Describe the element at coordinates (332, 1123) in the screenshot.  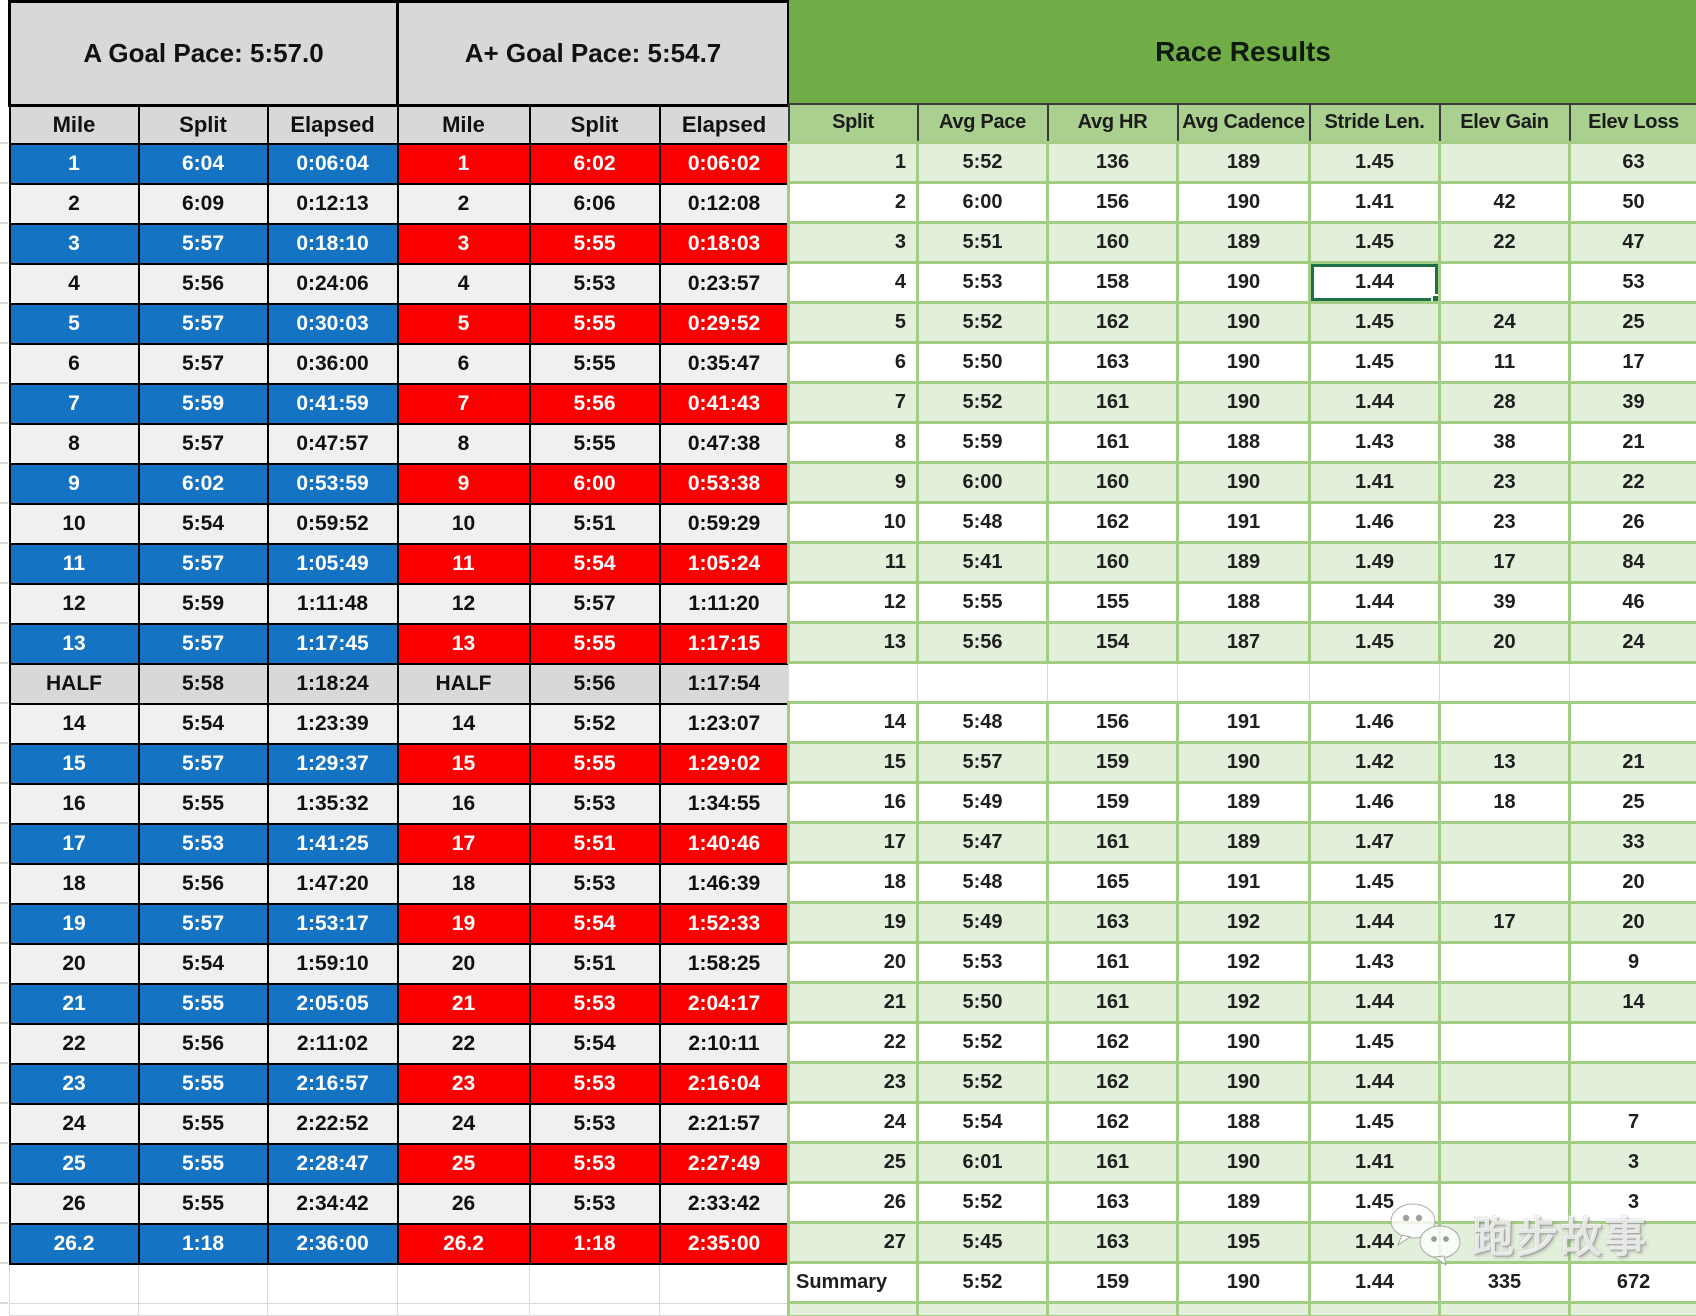
I see `elapsed-cell: 2:22:52` at that location.